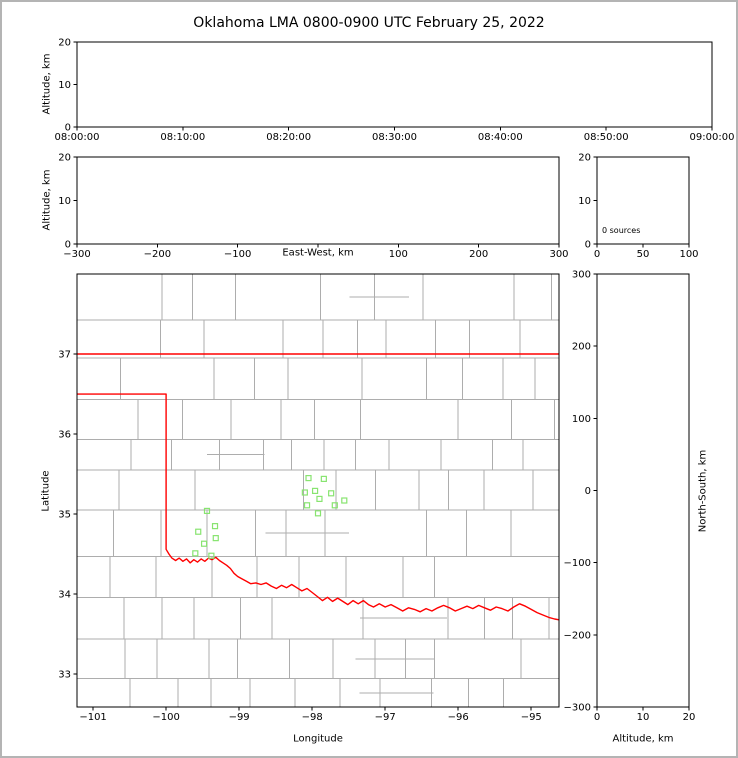 The image size is (738, 758). Describe the element at coordinates (64, 595) in the screenshot. I see `tick-label: 34` at that location.